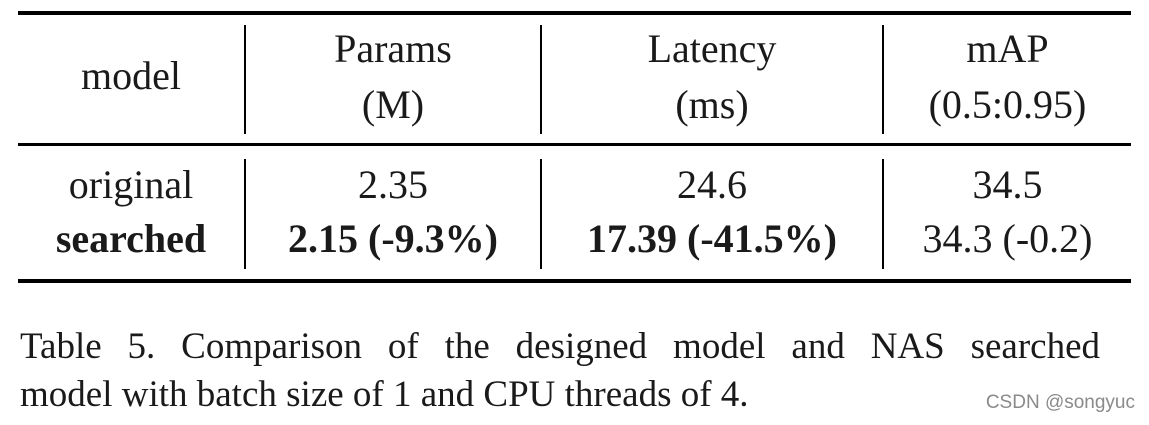 This screenshot has width=1149, height=425. I want to click on row-searched-latency: 17.39 (-41.5%), so click(712, 238).